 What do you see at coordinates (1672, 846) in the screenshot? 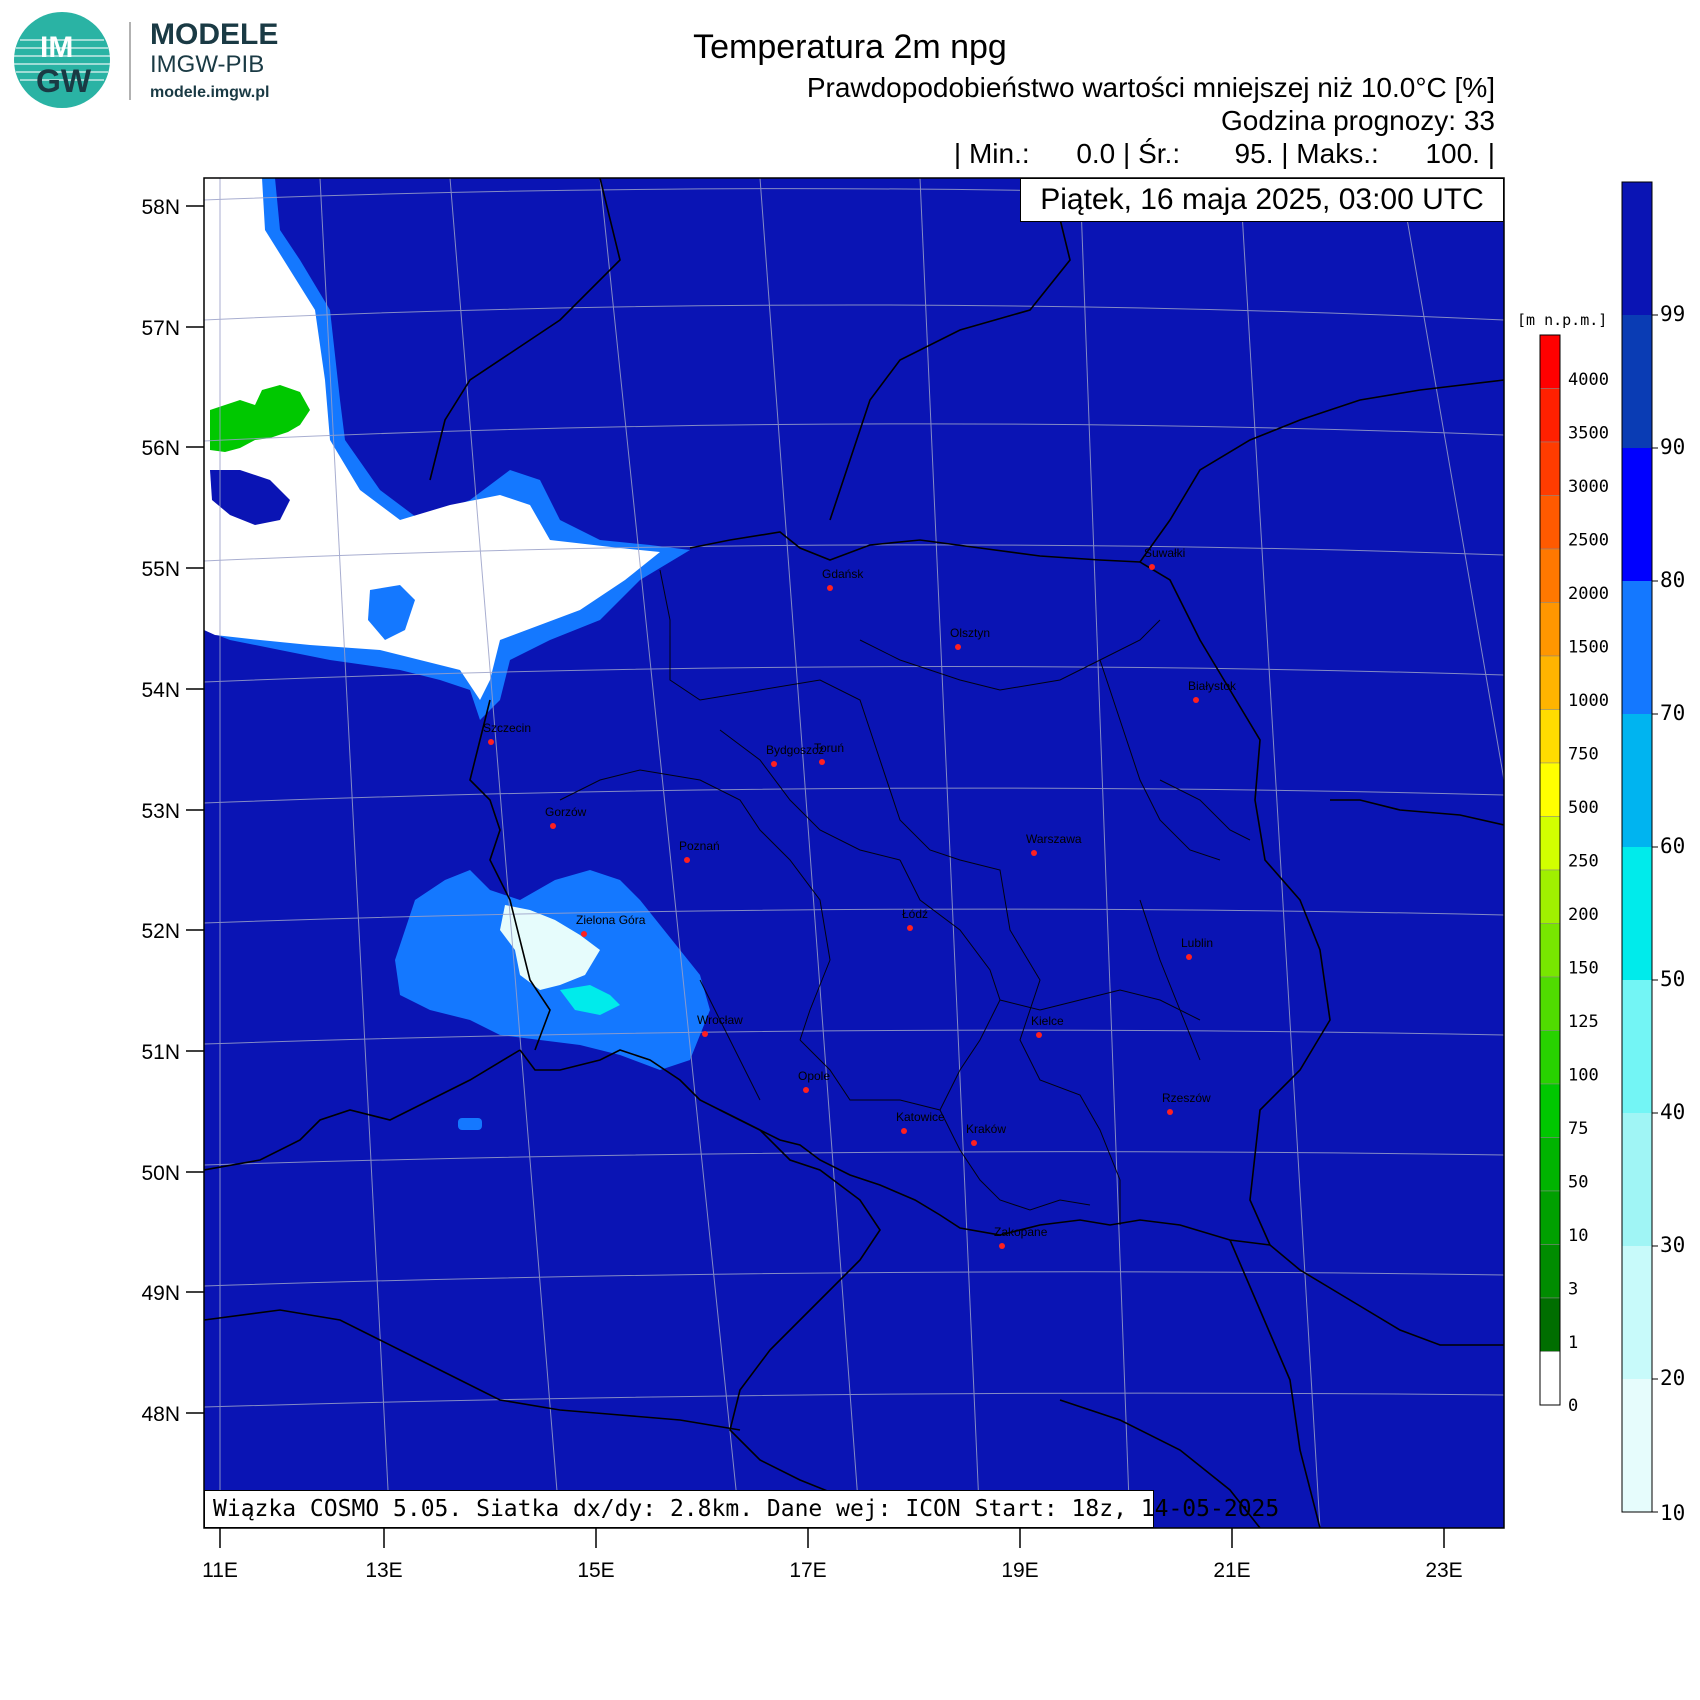
I see `probability-legend-label: 60` at bounding box center [1672, 846].